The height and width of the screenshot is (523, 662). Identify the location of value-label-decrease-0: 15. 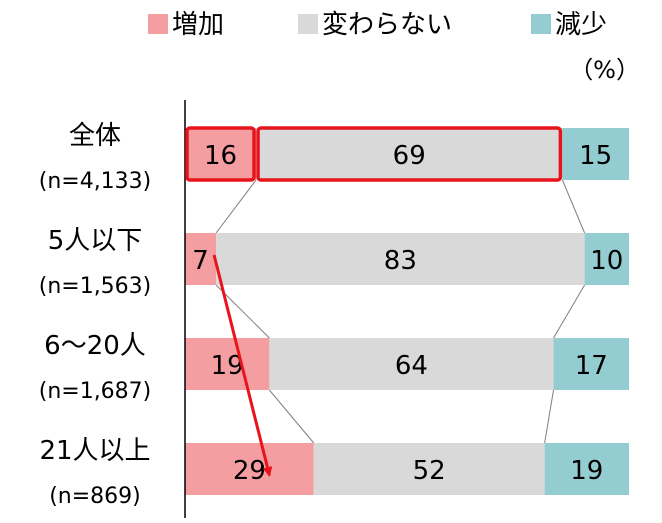
(595, 156).